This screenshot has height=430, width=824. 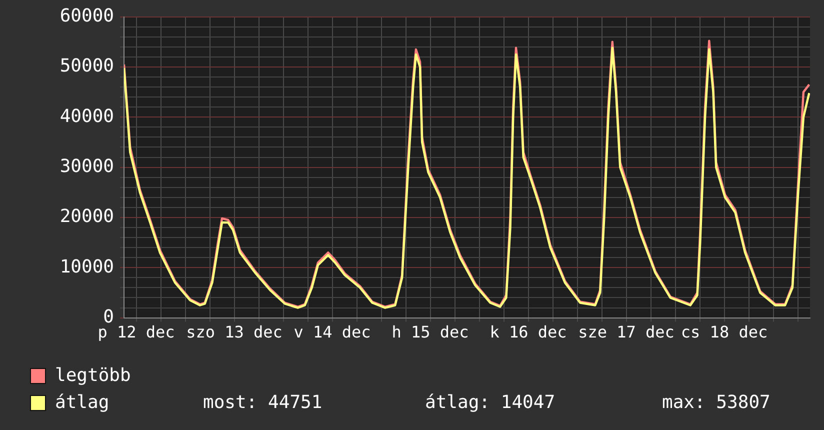 I want to click on y-tick-label: 10000, so click(x=87, y=267).